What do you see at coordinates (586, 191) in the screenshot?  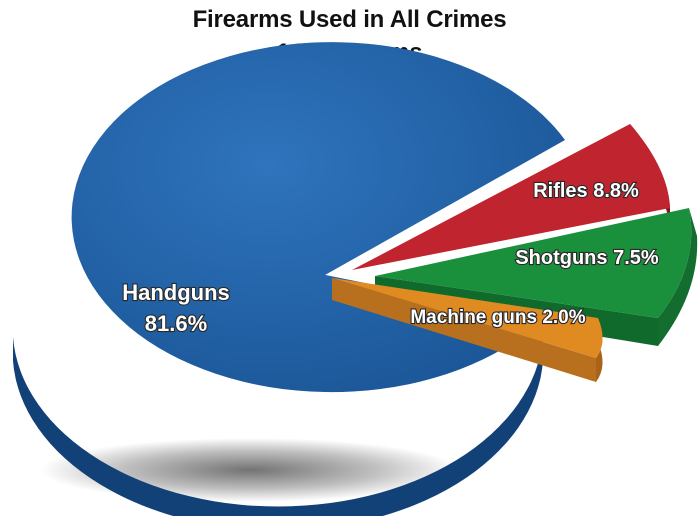 I see `label-rifles: Rifles 8.8%` at bounding box center [586, 191].